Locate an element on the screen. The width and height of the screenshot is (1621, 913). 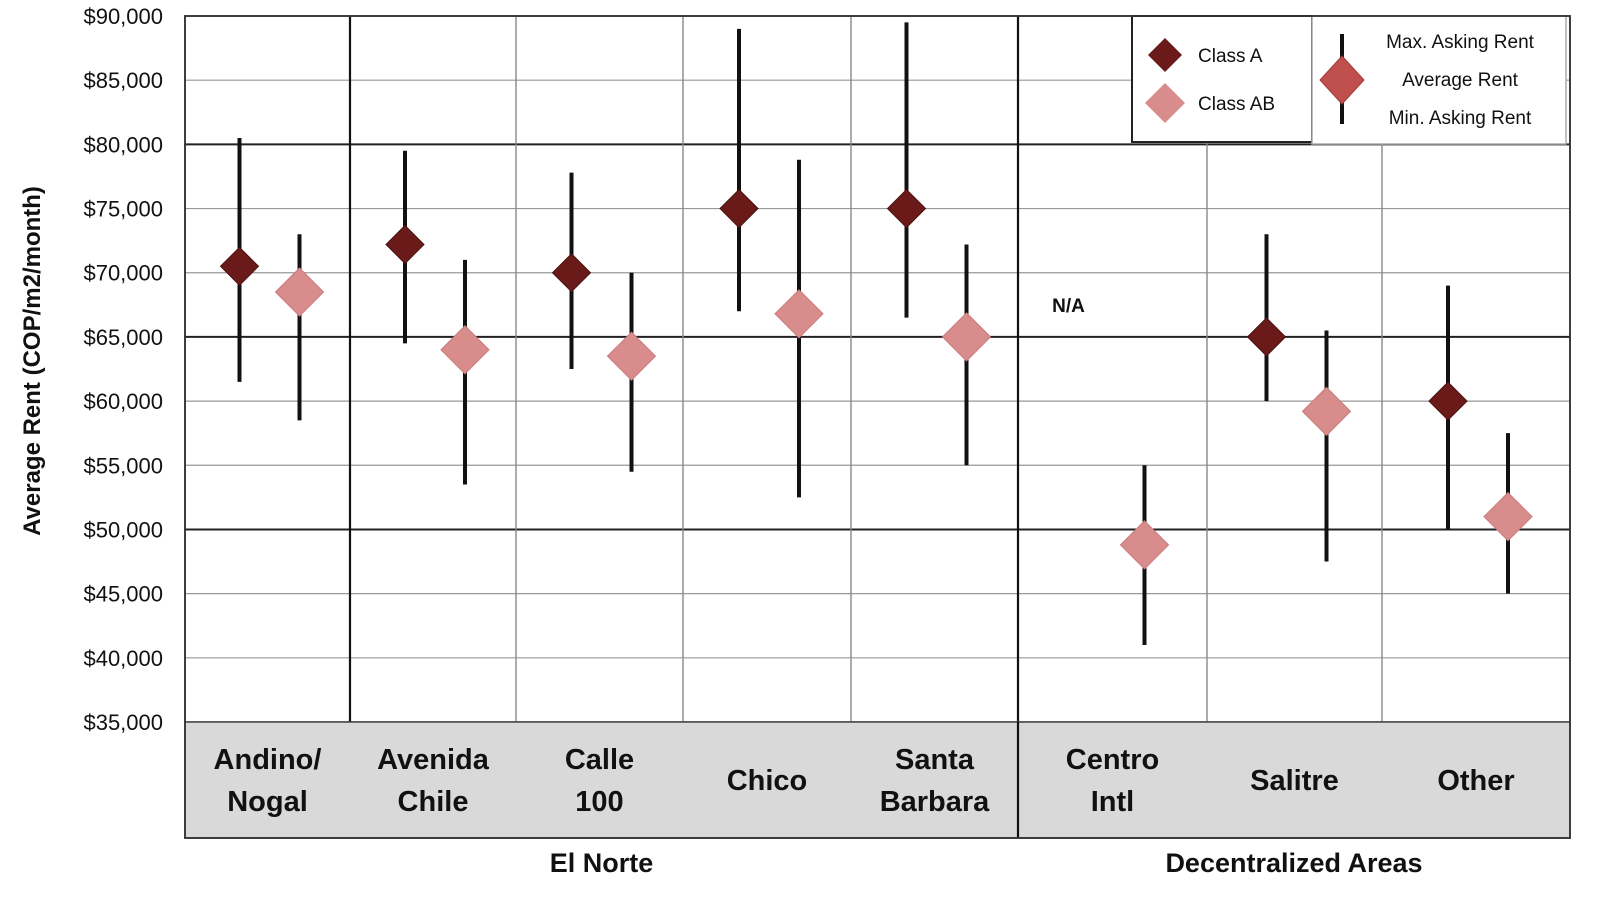
category-label: Chico is located at coordinates (767, 781).